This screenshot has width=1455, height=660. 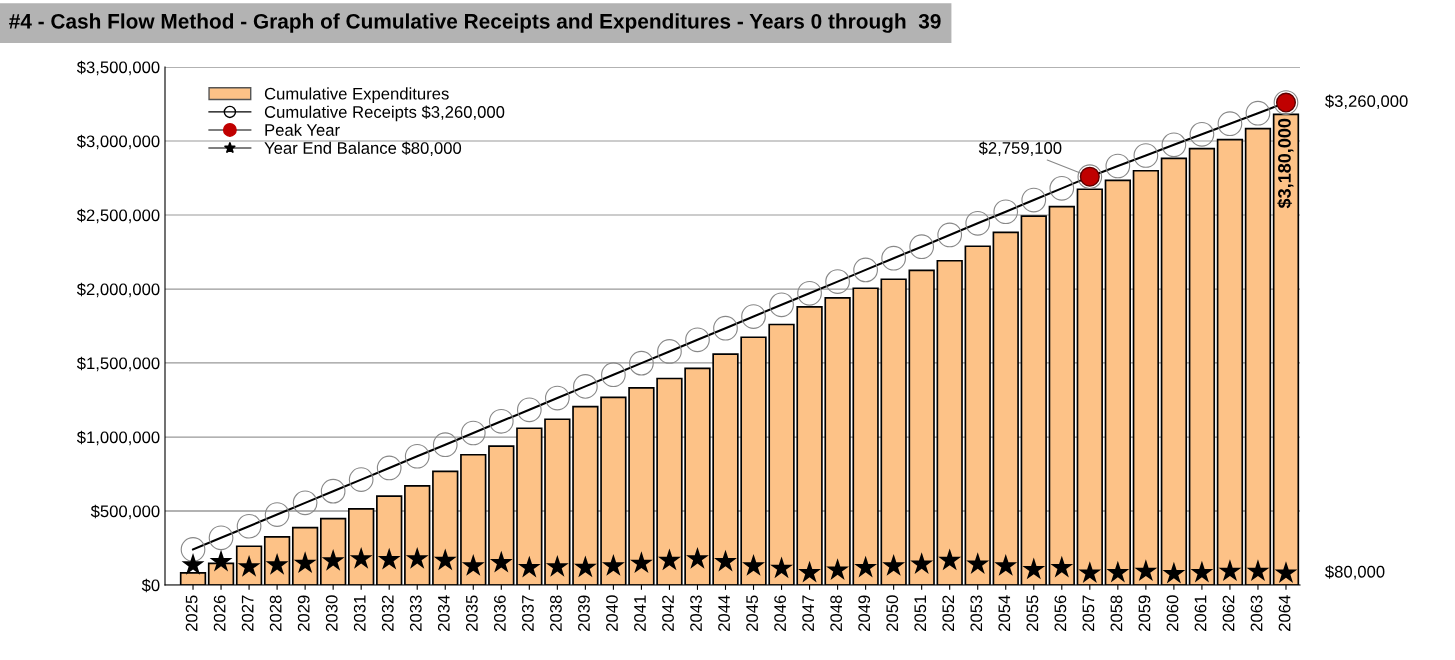 What do you see at coordinates (1284, 613) in the screenshot?
I see `x-tick-label: 2064` at bounding box center [1284, 613].